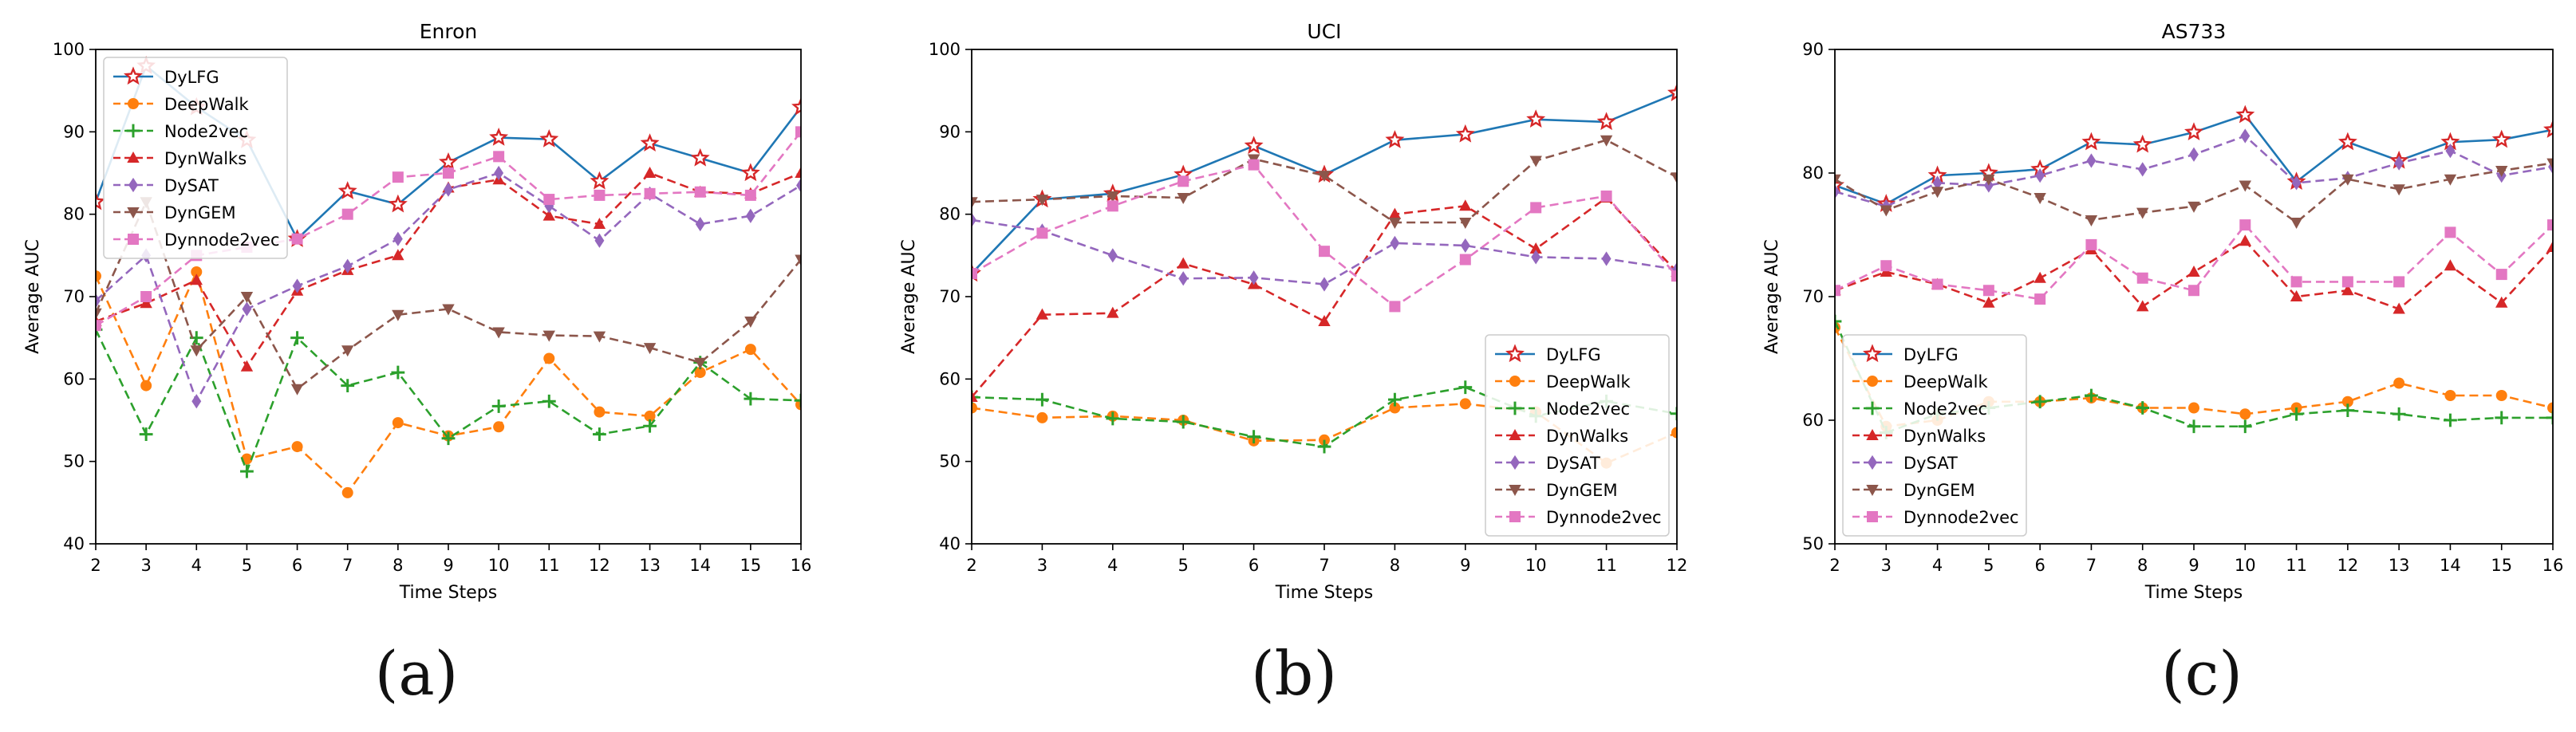 The width and height of the screenshot is (2576, 732). What do you see at coordinates (950, 378) in the screenshot?
I see `y-tick-label: 60` at bounding box center [950, 378].